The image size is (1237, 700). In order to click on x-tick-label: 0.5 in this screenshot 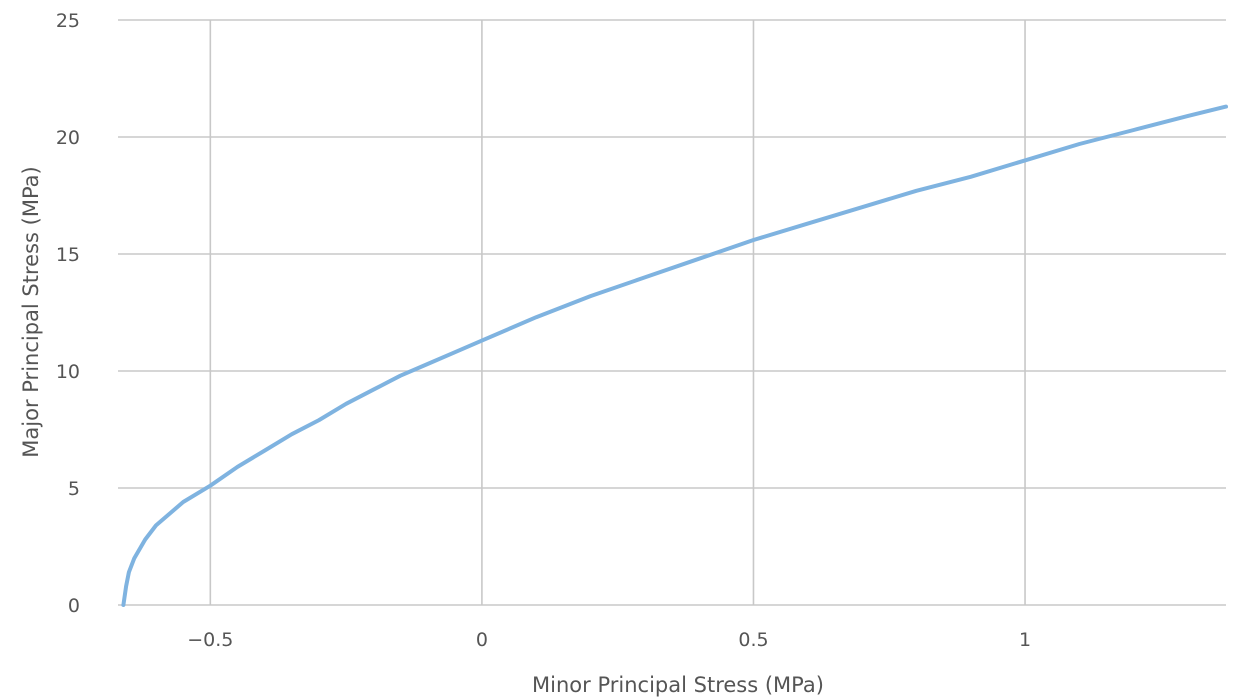, I will do `click(753, 640)`.